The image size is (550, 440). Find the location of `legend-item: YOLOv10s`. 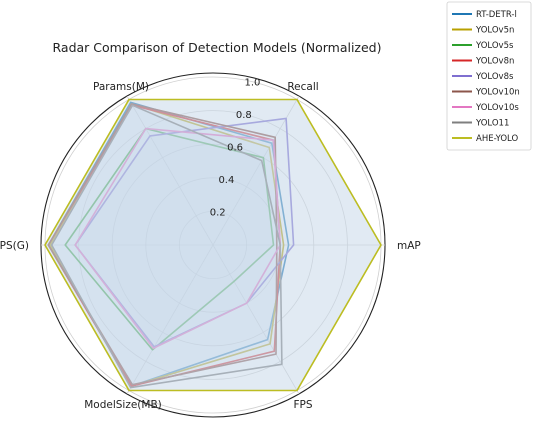

legend-item: YOLOv10s is located at coordinates (485, 108).